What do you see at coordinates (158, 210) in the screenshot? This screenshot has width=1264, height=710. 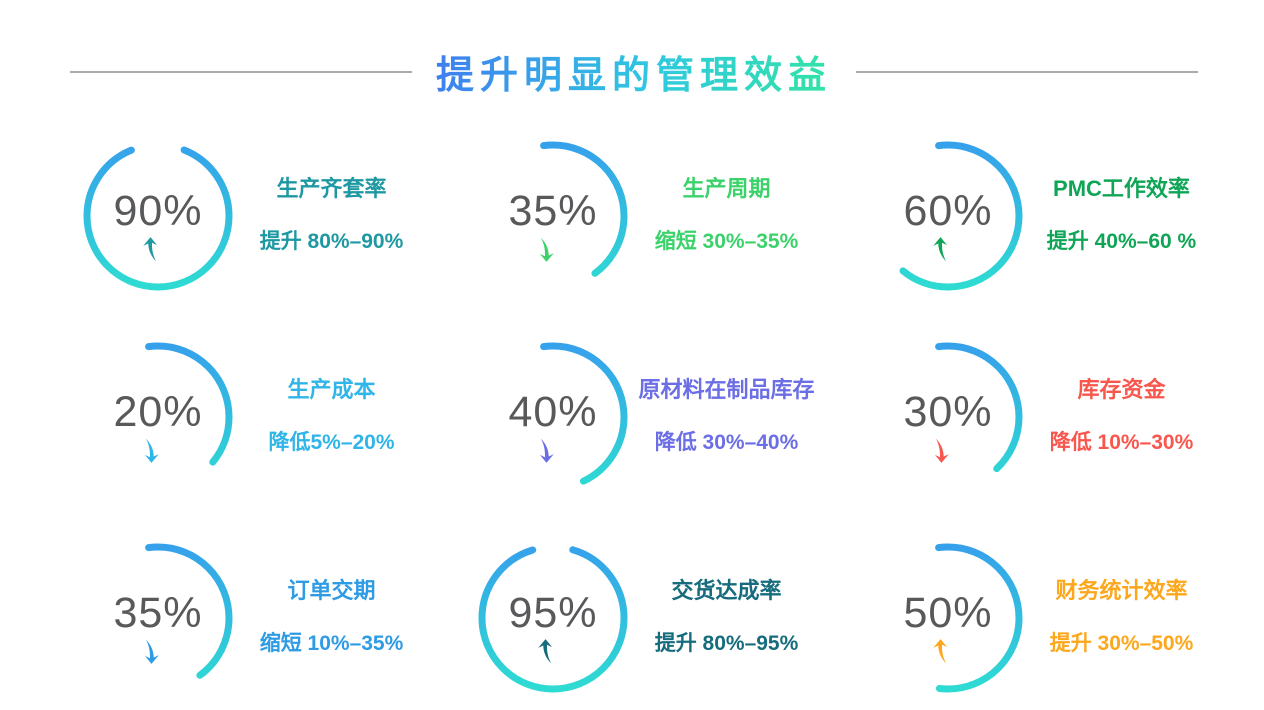 I see `metric-value: 90%` at bounding box center [158, 210].